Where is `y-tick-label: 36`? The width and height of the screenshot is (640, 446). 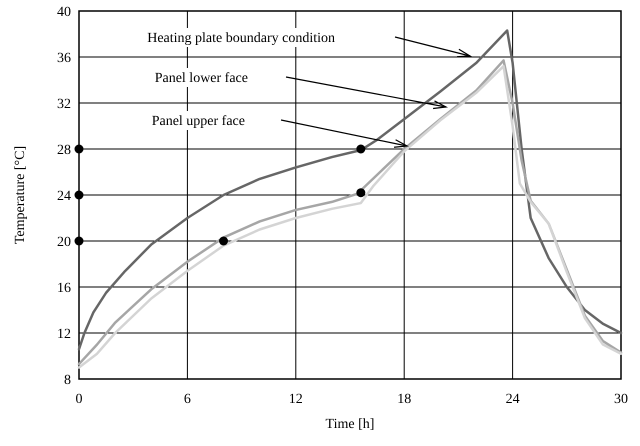
y-tick-label: 36 is located at coordinates (64, 58).